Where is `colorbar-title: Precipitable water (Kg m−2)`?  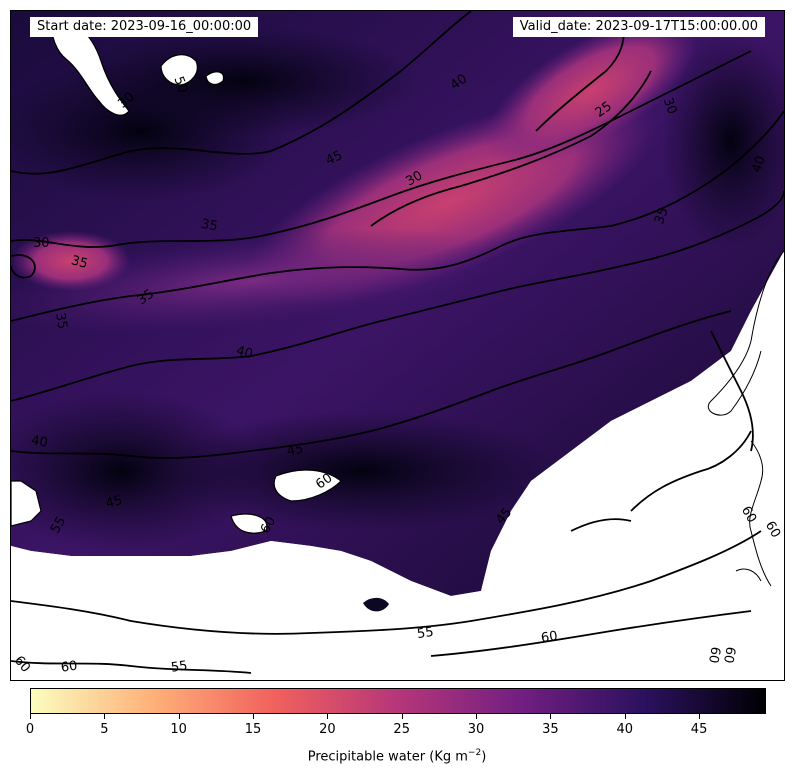
colorbar-title: Precipitable water (Kg m−2) is located at coordinates (397, 756).